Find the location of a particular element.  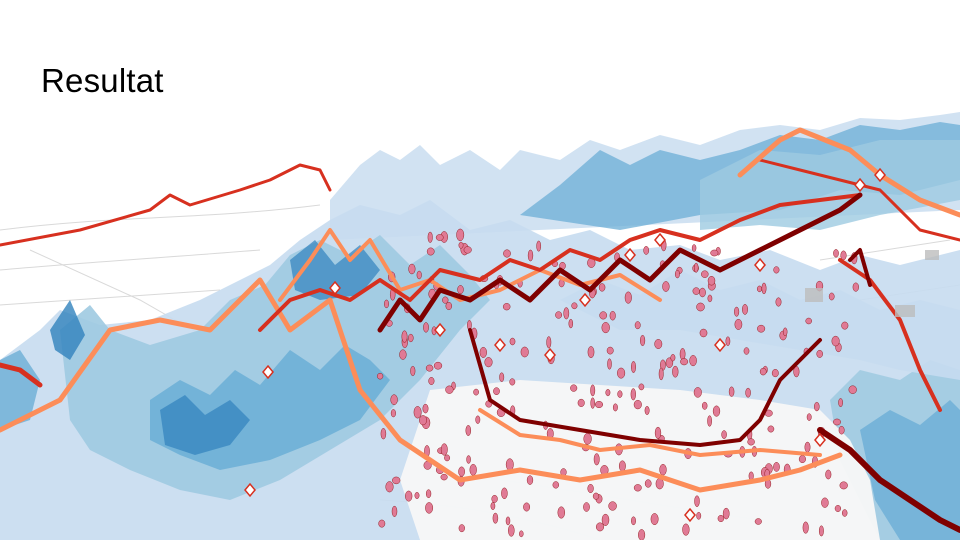

gray-block is located at coordinates (814, 295).